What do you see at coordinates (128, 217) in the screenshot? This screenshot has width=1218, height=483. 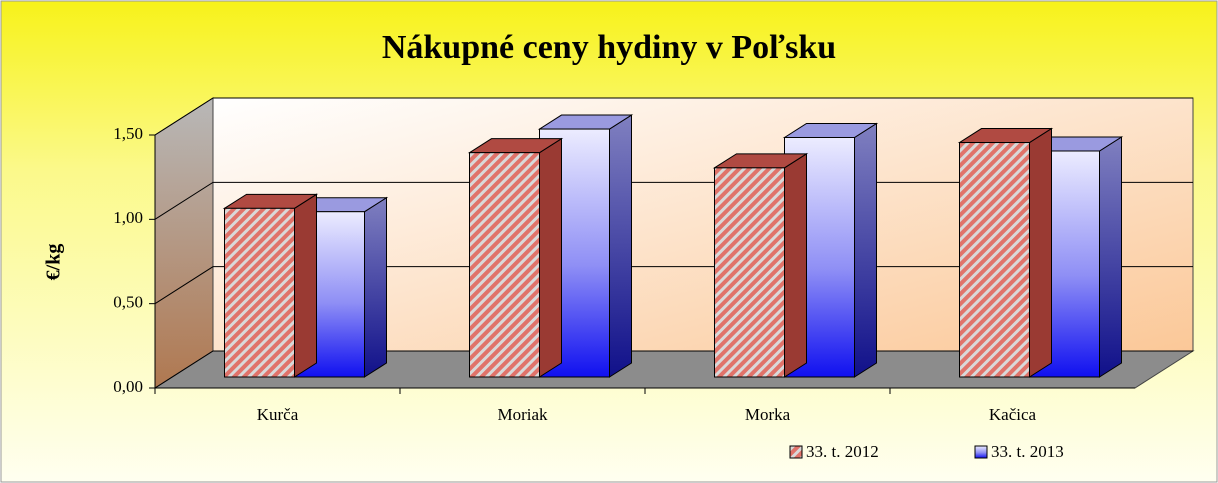 I see `y-tick-label: 1,00` at bounding box center [128, 217].